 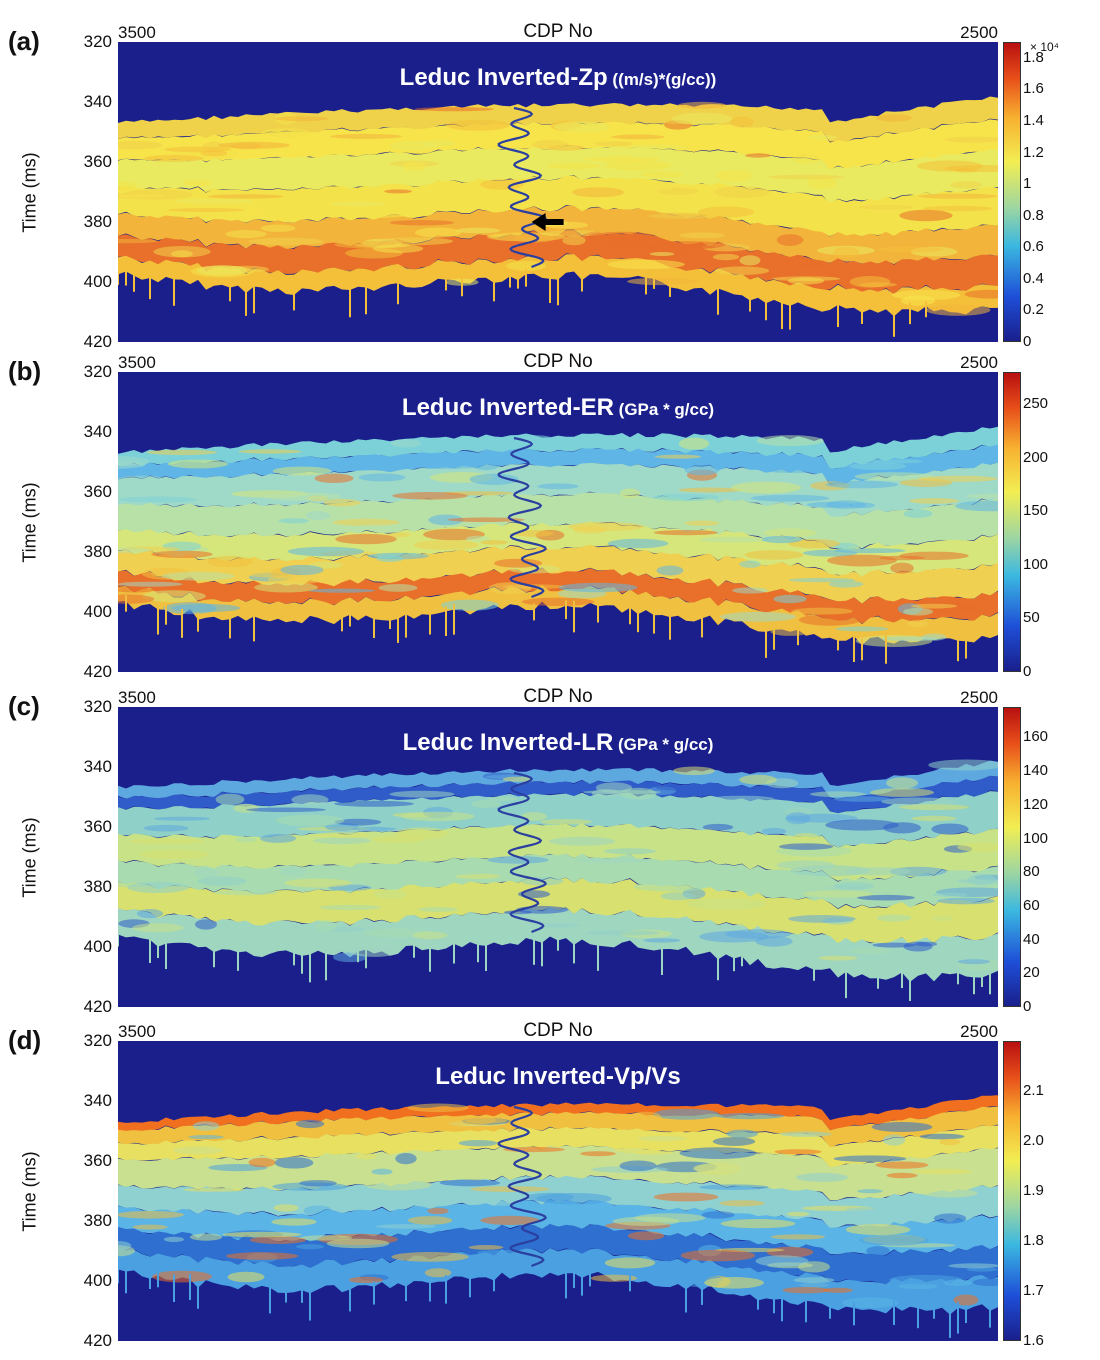 What do you see at coordinates (1033, 278) in the screenshot?
I see `colorbar-tick-label: 0.4` at bounding box center [1033, 278].